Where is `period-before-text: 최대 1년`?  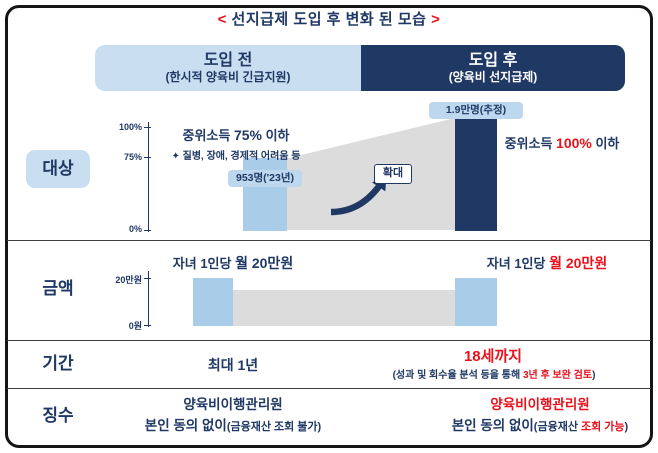 period-before-text: 최대 1년 is located at coordinates (233, 365).